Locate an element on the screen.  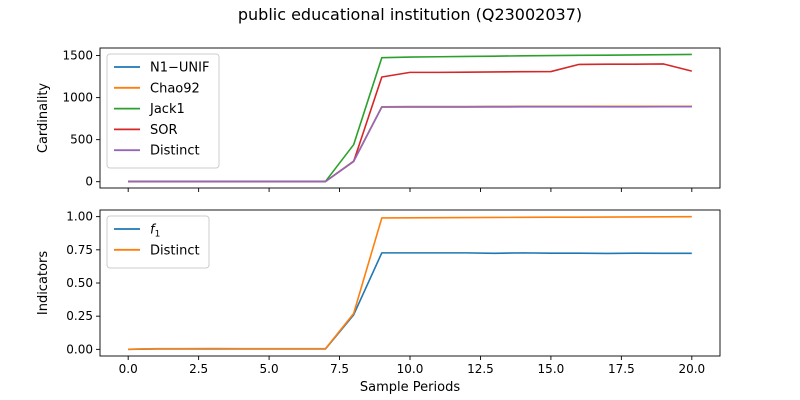
x-tick-label: 5.0 is located at coordinates (269, 369).